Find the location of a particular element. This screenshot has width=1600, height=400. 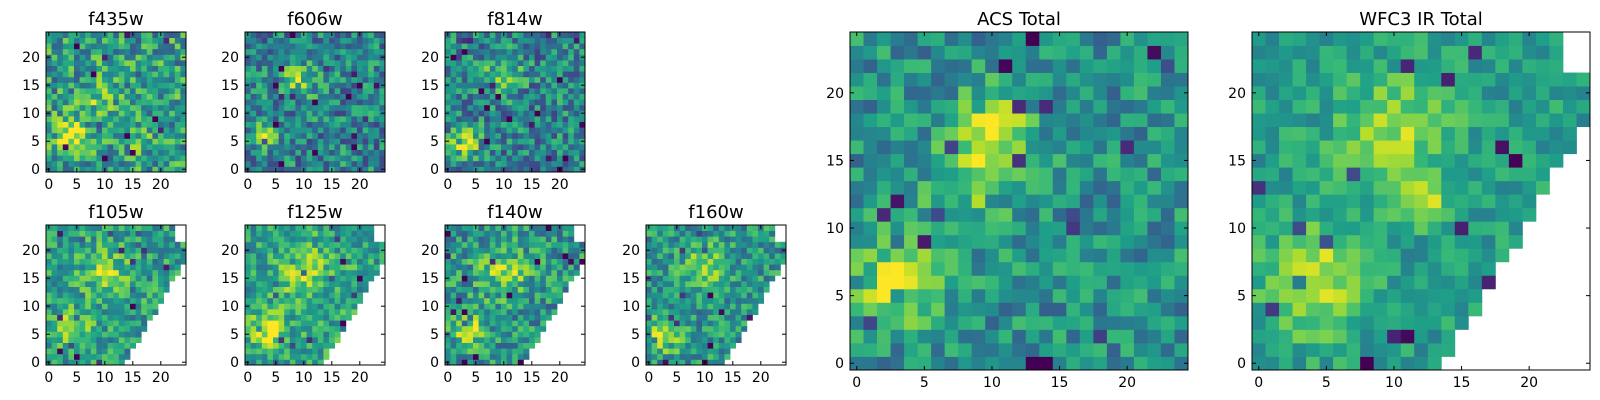

x-tick-label: 10 is located at coordinates (705, 378).